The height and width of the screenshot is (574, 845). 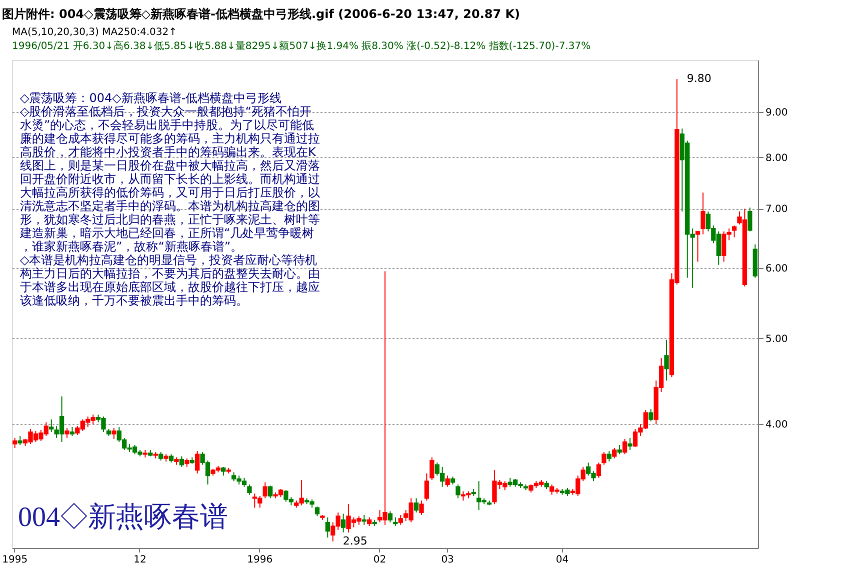 I want to click on annotation: 构主力日后的大幅拉抬，不要为其后的盘整失去耐心。由, so click(x=169, y=273).